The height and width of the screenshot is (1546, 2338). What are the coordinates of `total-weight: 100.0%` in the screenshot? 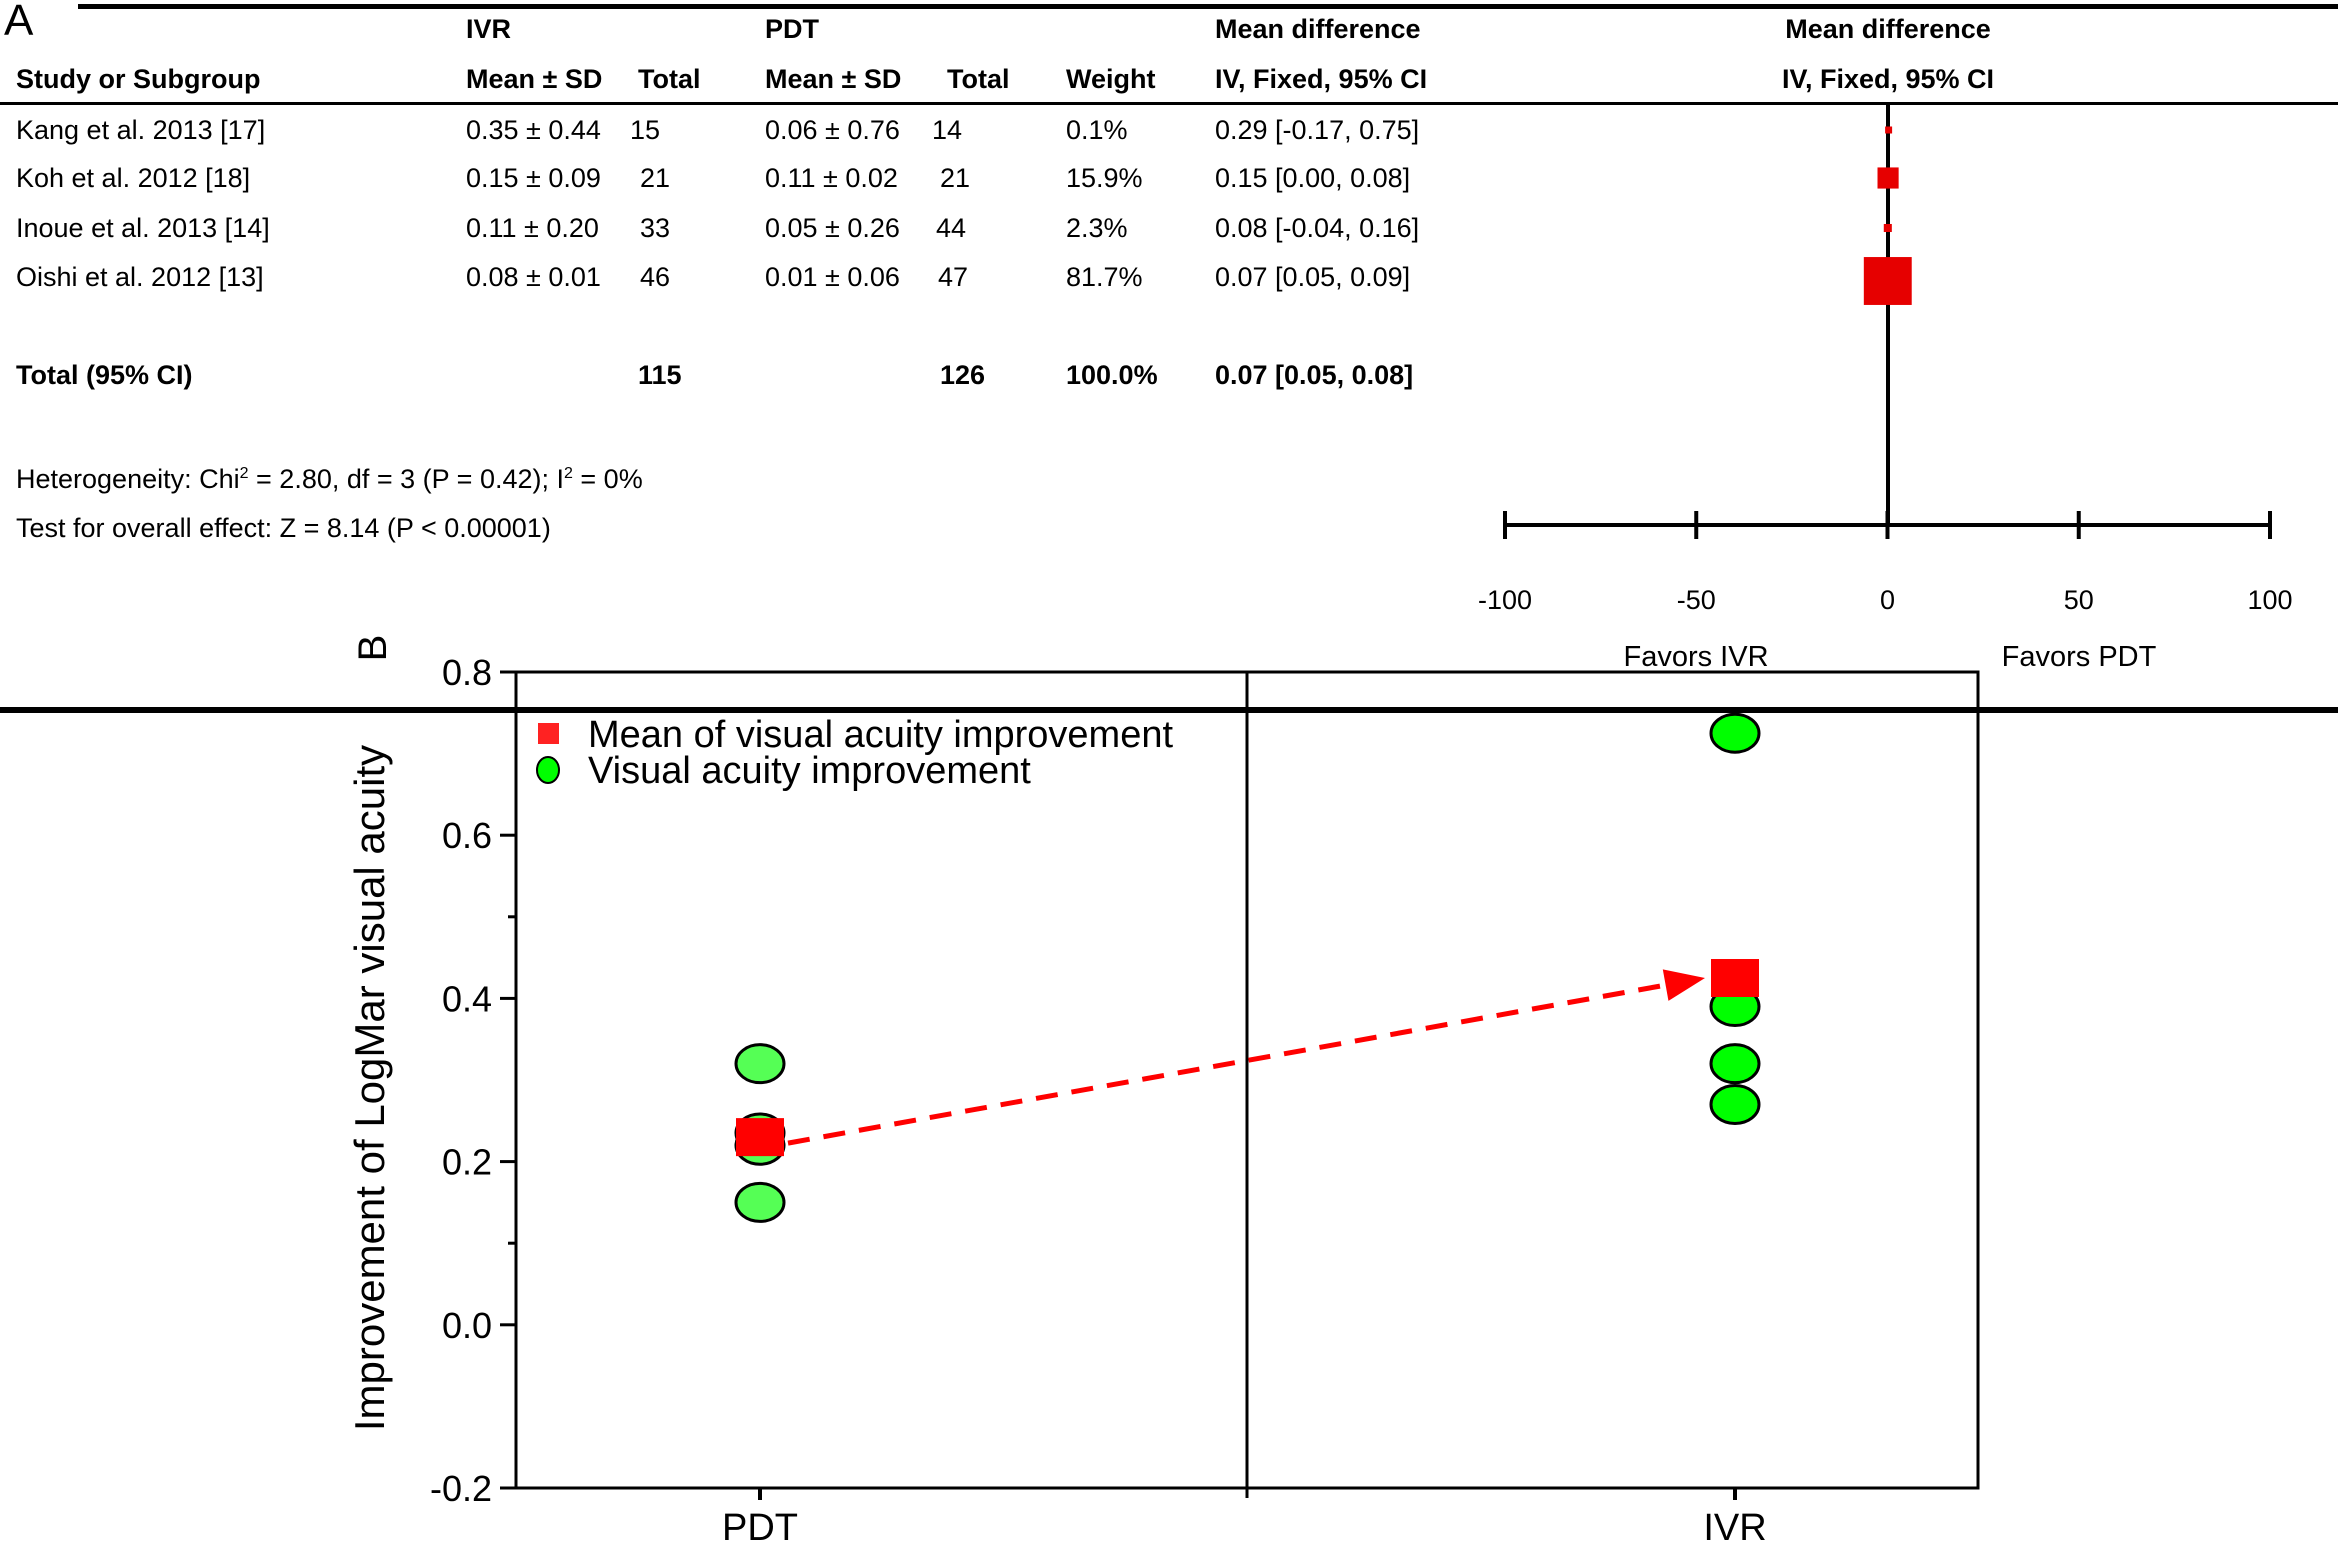 It's located at (1112, 375).